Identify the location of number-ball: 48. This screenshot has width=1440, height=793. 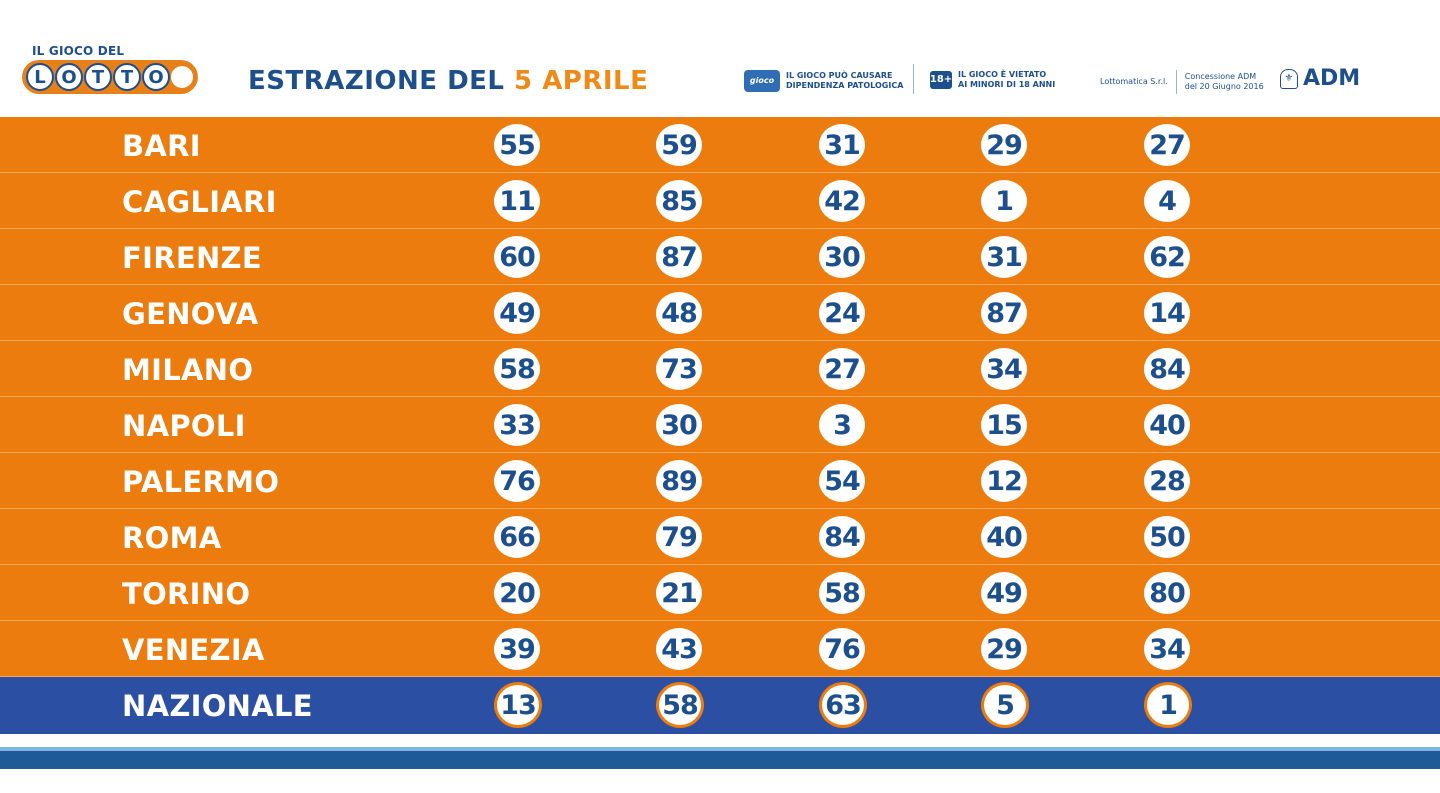
(679, 313).